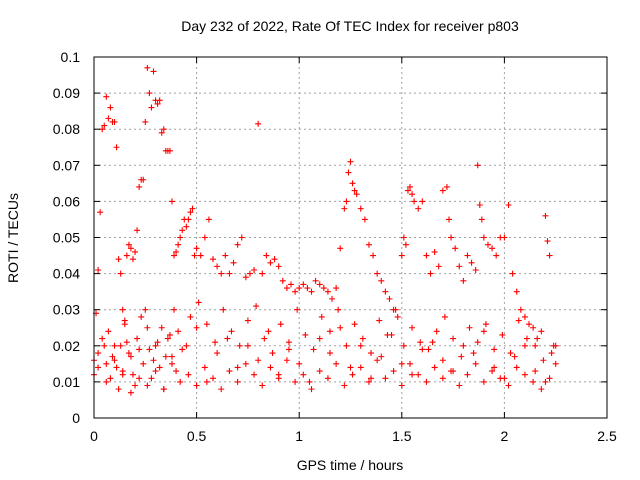 The image size is (640, 480). What do you see at coordinates (350, 465) in the screenshot?
I see `x-axis-label: GPS time / hours` at bounding box center [350, 465].